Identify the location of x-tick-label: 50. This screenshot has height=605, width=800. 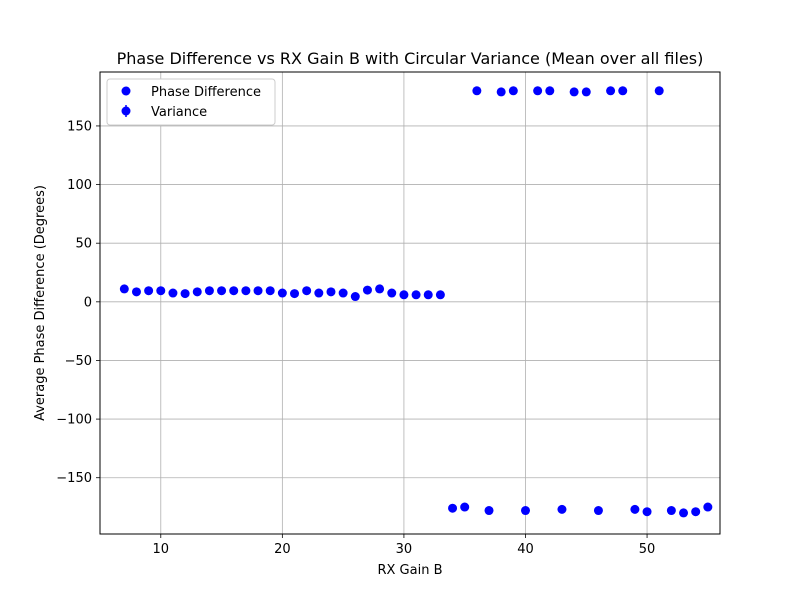
(647, 549).